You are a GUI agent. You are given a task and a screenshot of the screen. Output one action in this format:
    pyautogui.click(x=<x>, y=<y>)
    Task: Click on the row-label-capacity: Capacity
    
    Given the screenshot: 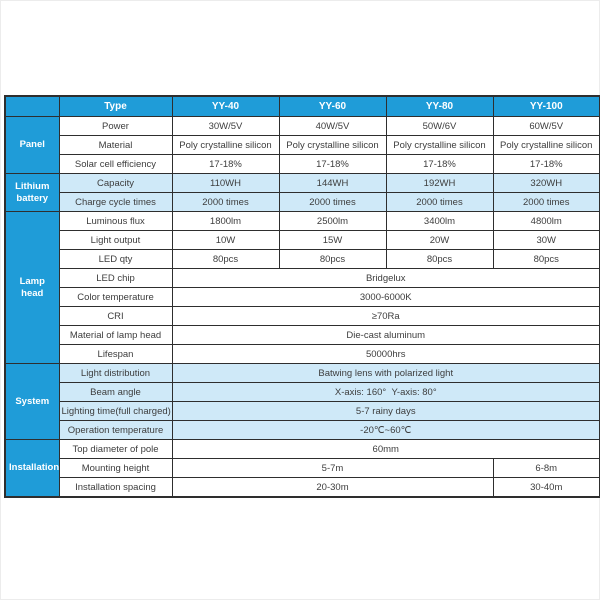 What is the action you would take?
    pyautogui.click(x=115, y=183)
    